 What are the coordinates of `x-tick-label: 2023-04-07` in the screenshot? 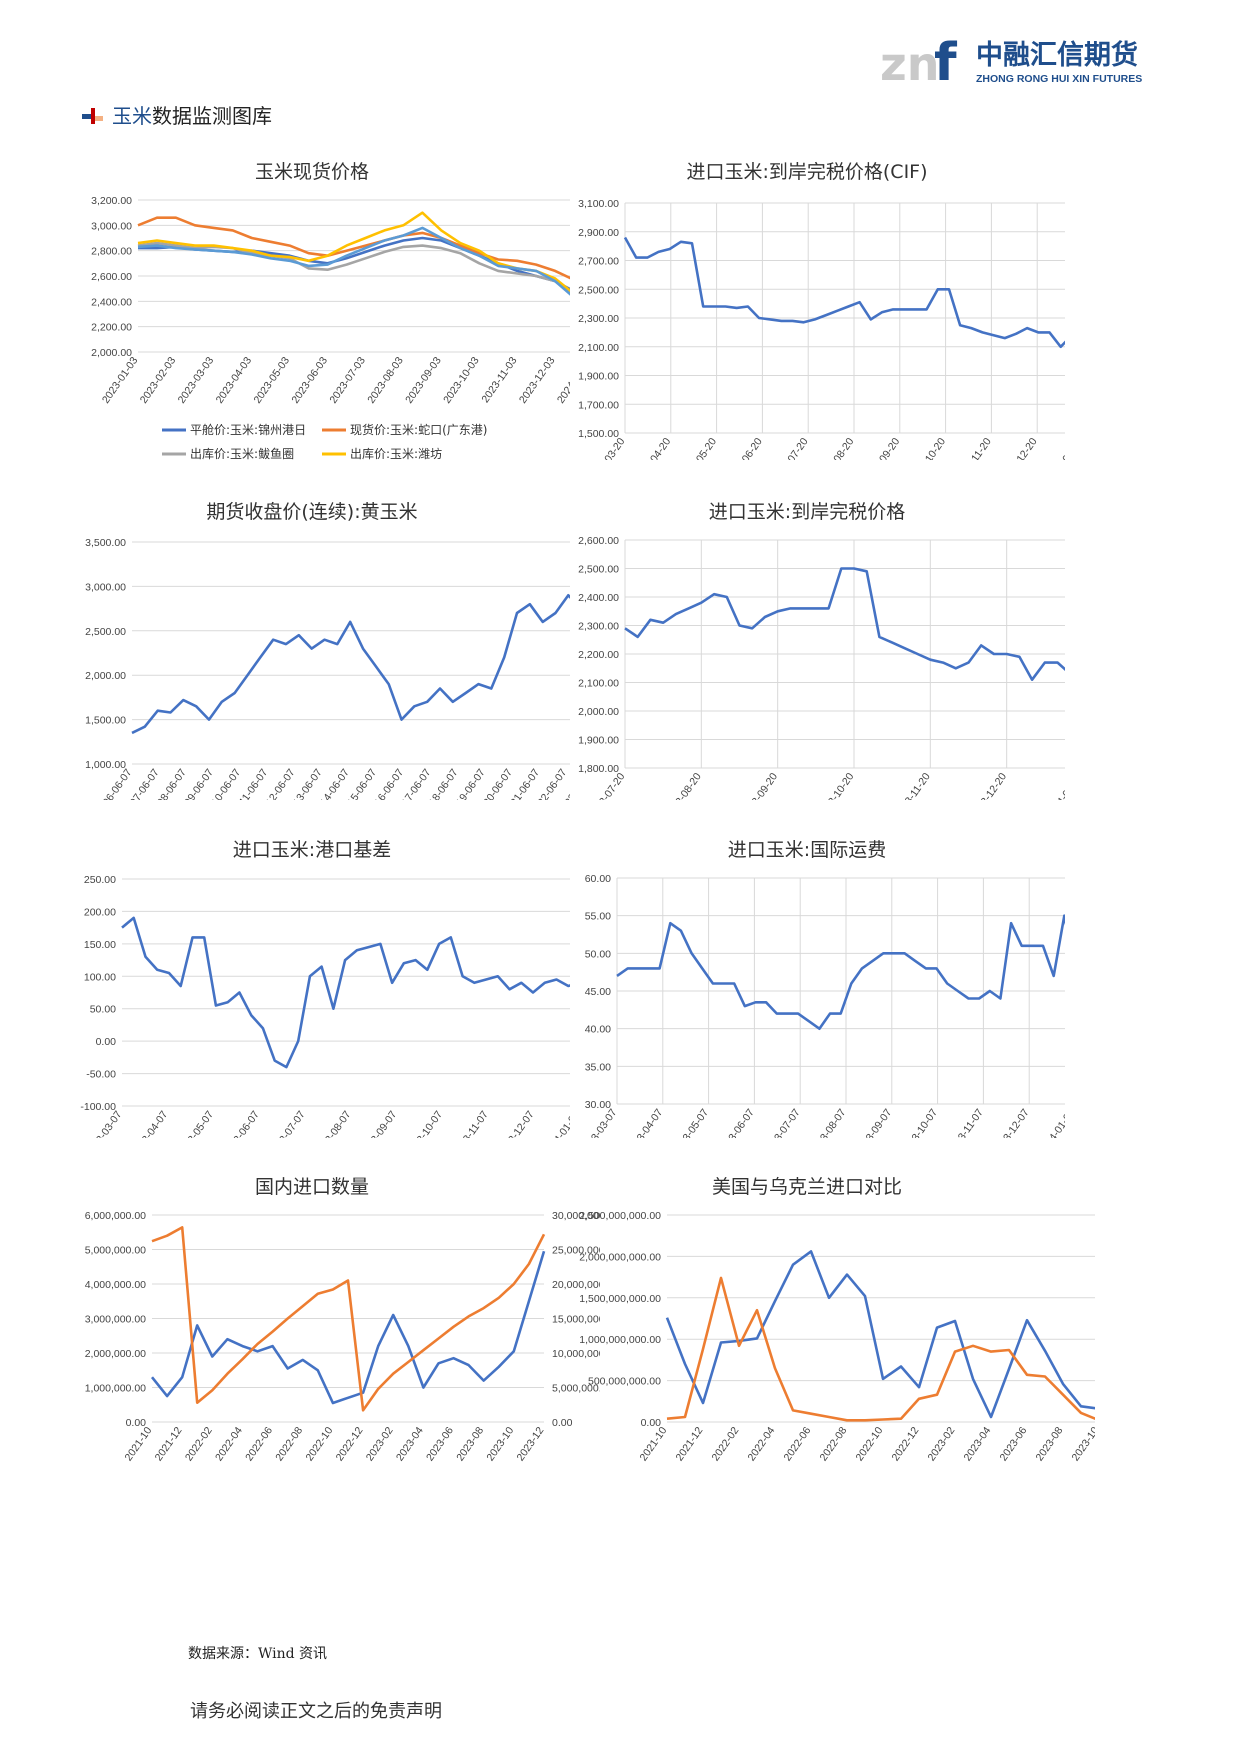 It's located at (645, 1122).